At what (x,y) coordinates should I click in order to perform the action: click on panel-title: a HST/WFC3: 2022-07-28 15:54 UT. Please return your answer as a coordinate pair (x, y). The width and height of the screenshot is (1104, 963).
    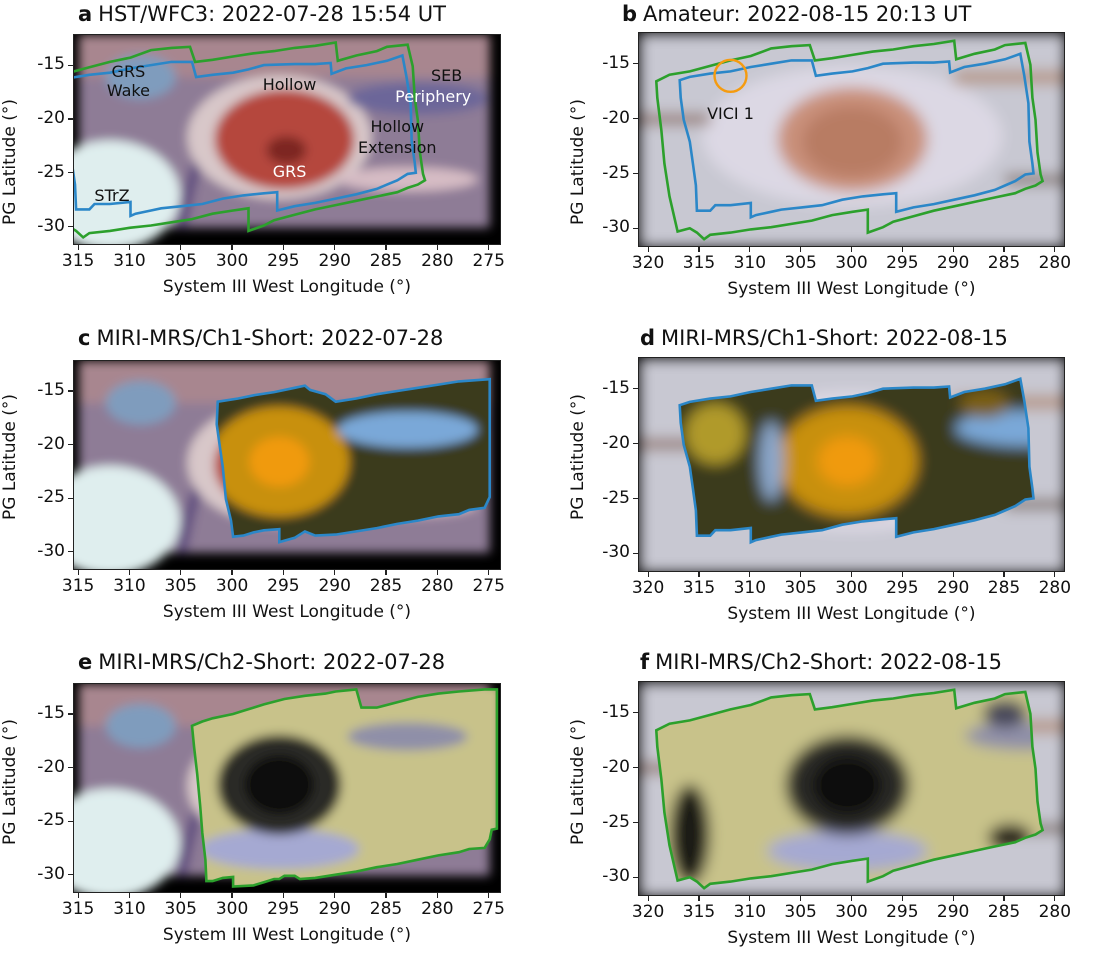
    Looking at the image, I should click on (262, 14).